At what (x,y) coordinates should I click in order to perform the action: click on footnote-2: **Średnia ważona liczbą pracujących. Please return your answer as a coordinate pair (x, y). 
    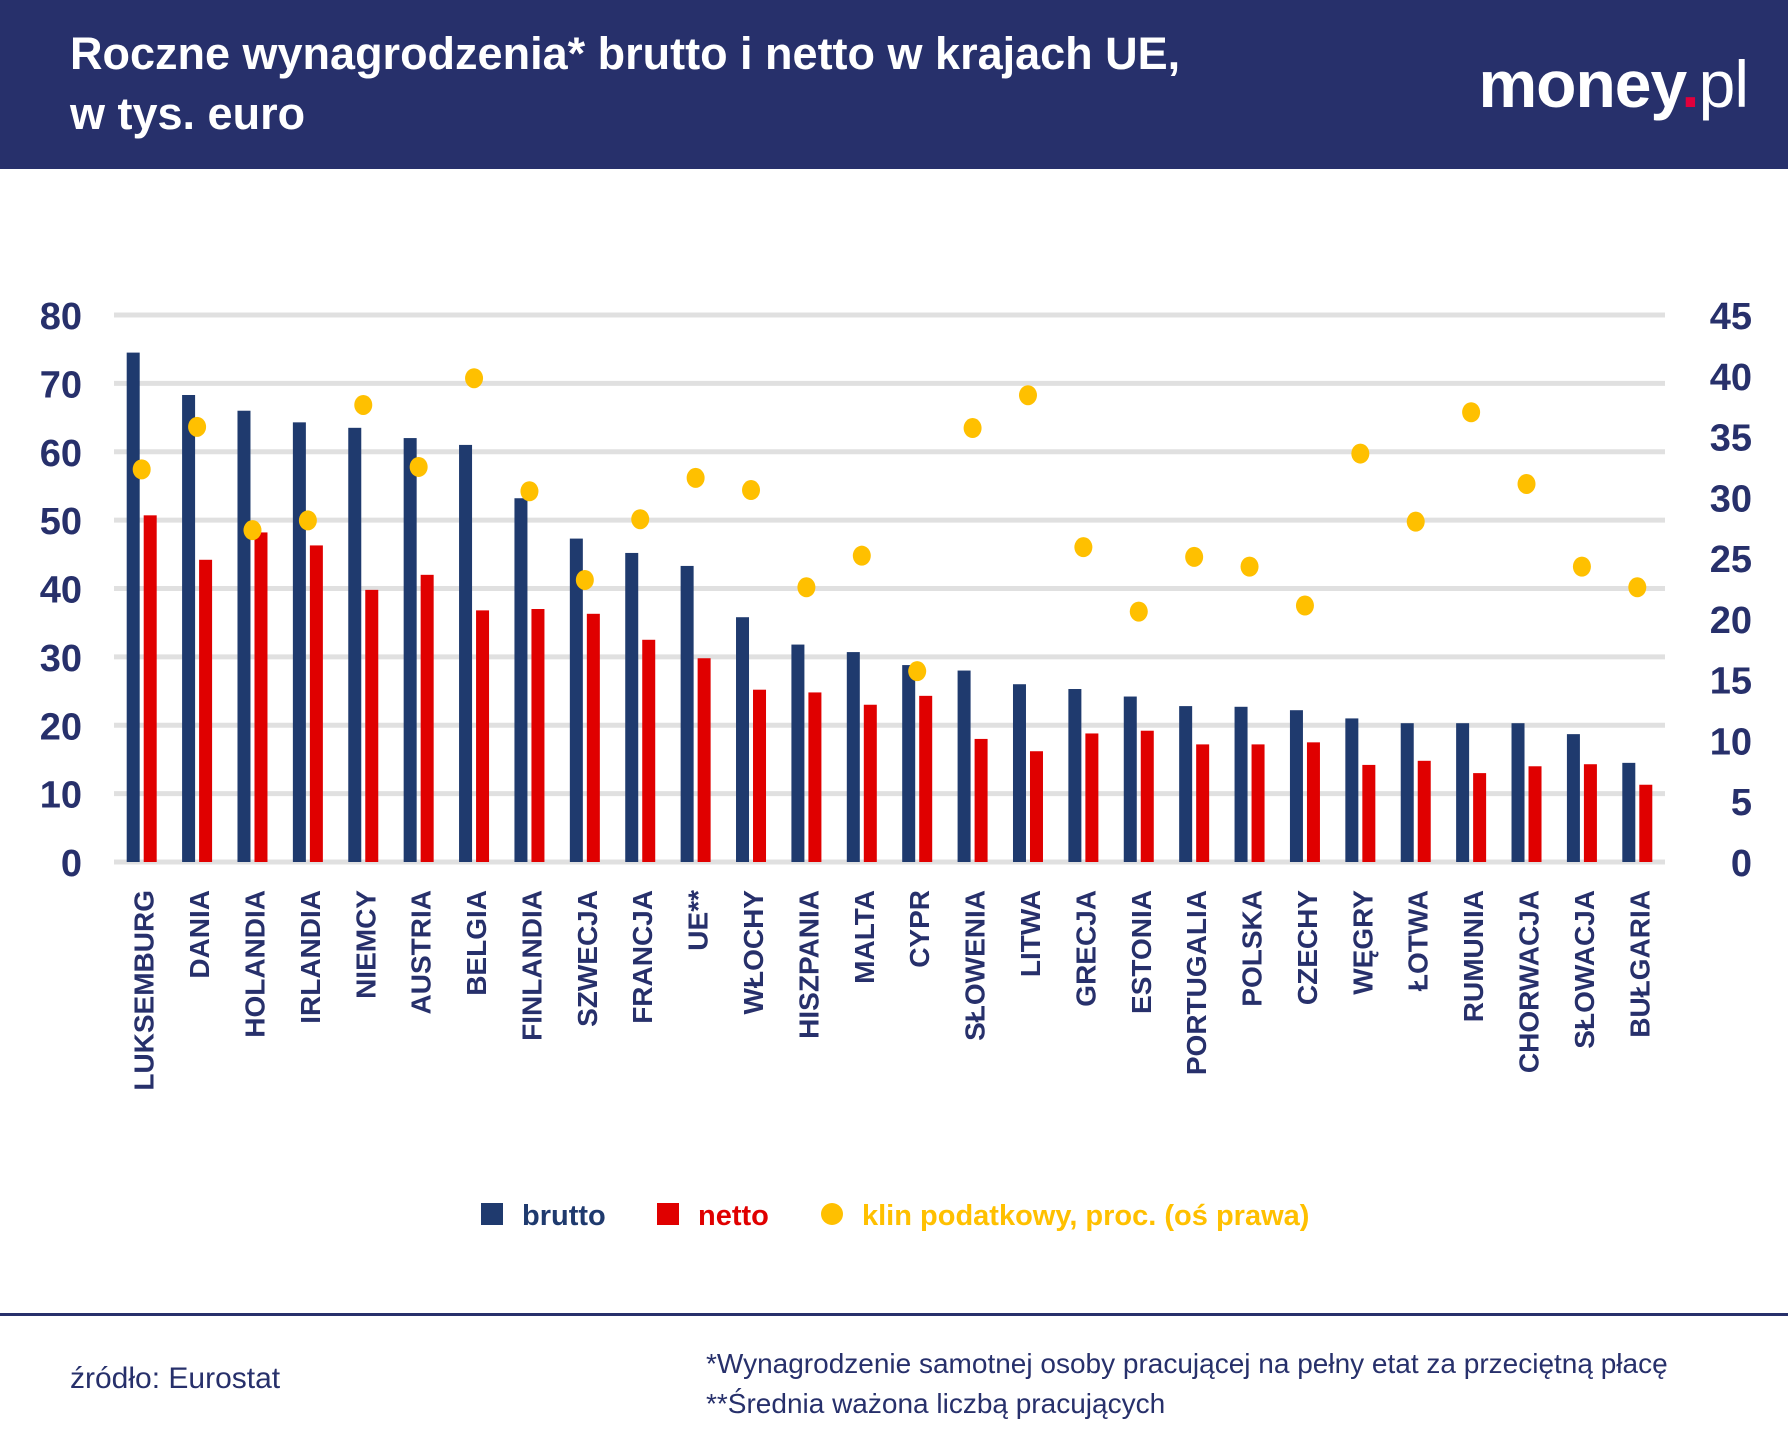
    Looking at the image, I should click on (936, 1403).